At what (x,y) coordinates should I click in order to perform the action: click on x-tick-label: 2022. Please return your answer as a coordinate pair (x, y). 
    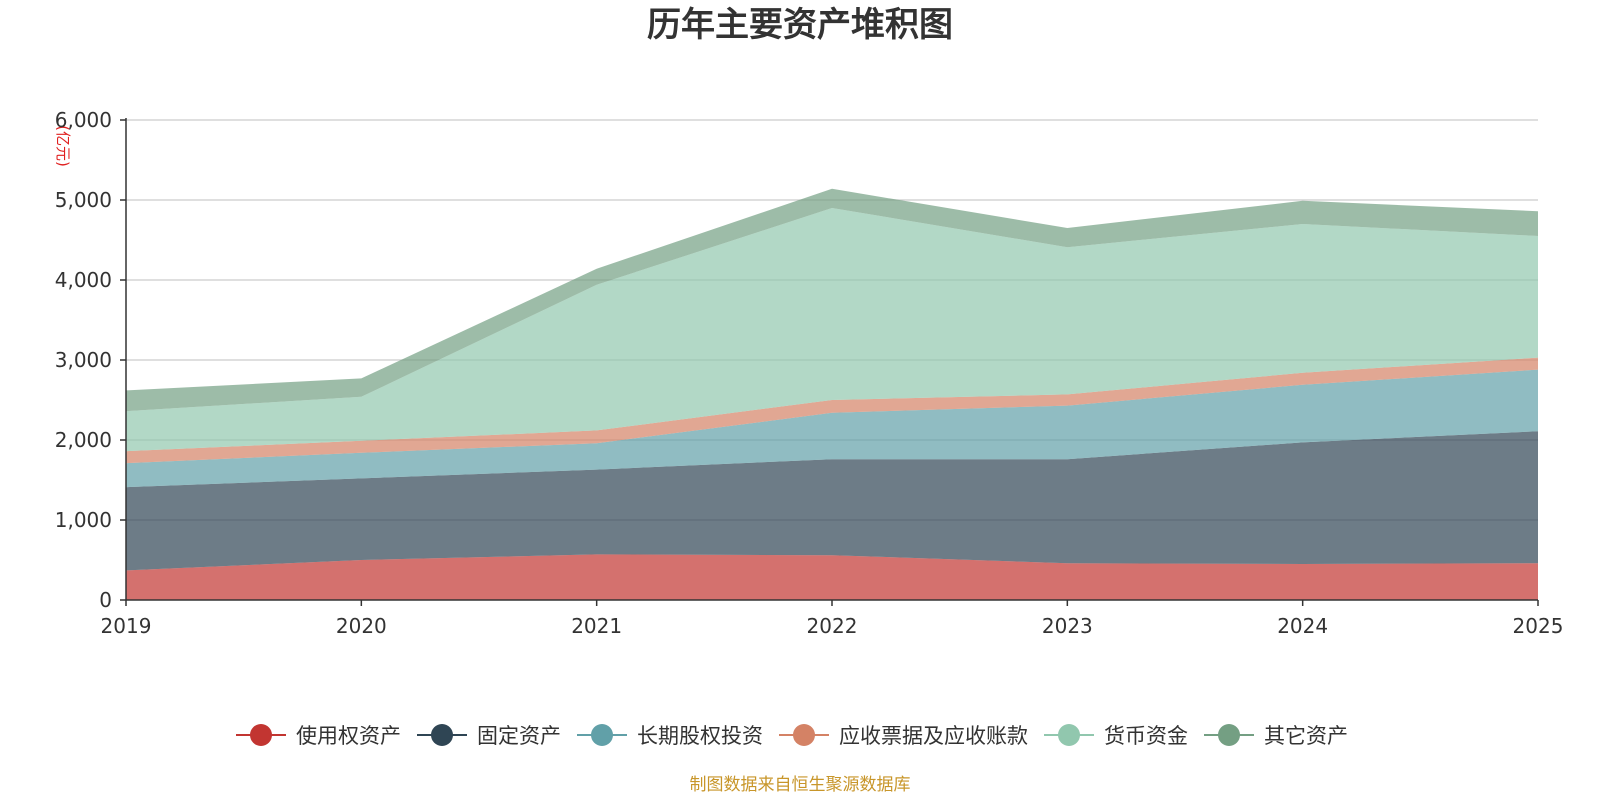
    Looking at the image, I should click on (832, 626).